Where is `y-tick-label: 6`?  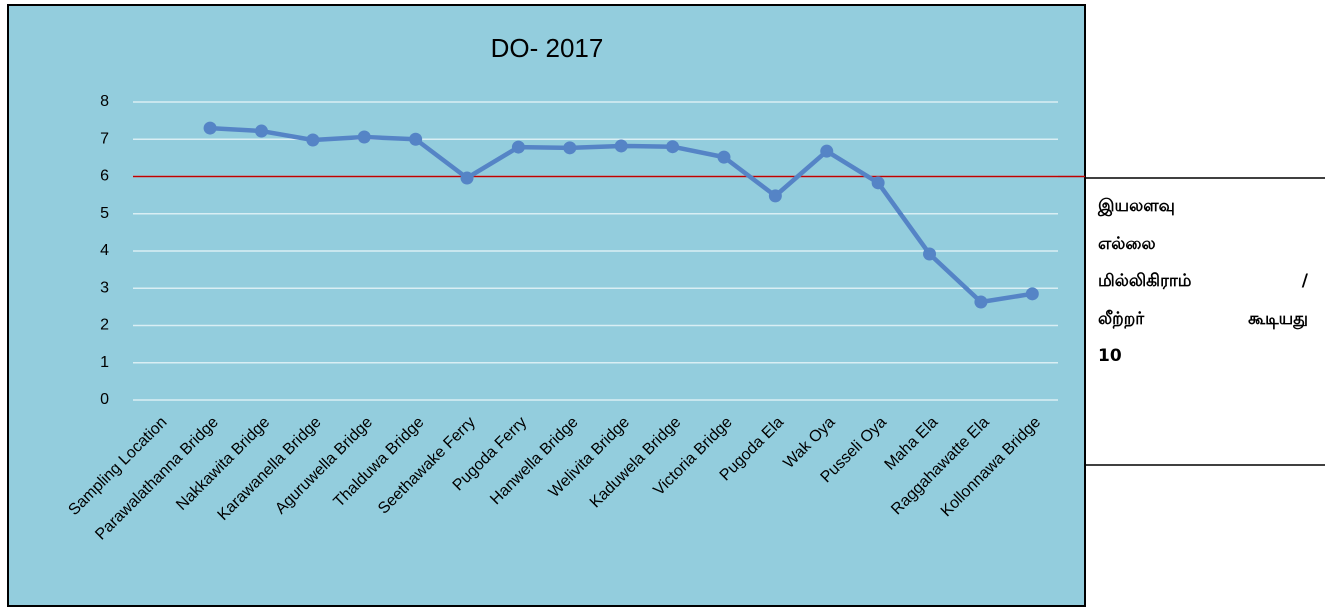
y-tick-label: 6 is located at coordinates (104, 176).